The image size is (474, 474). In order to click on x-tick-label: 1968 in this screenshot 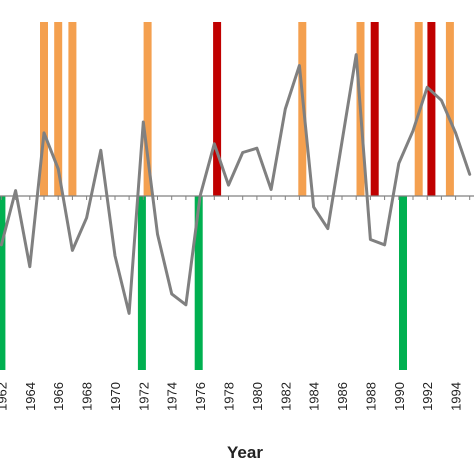, I will do `click(87, 396)`.